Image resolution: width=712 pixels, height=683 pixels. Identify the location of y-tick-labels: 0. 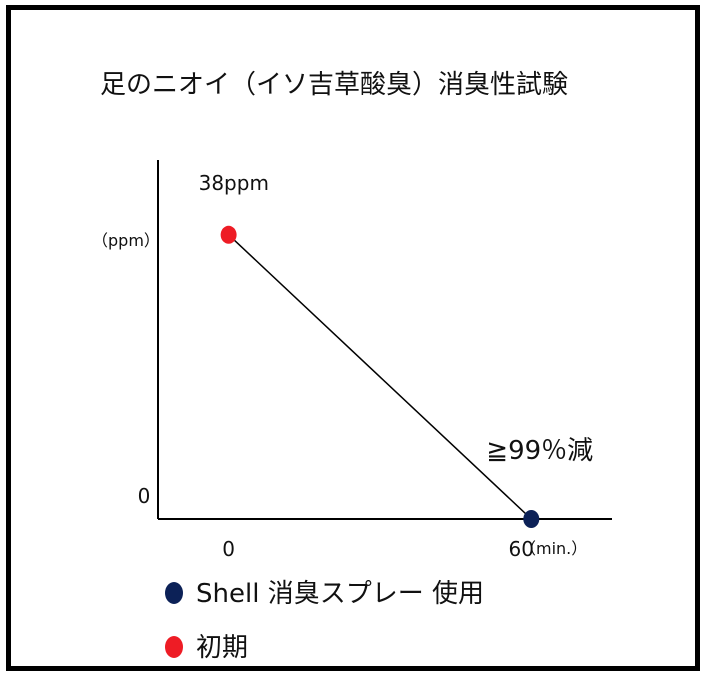
(144, 496).